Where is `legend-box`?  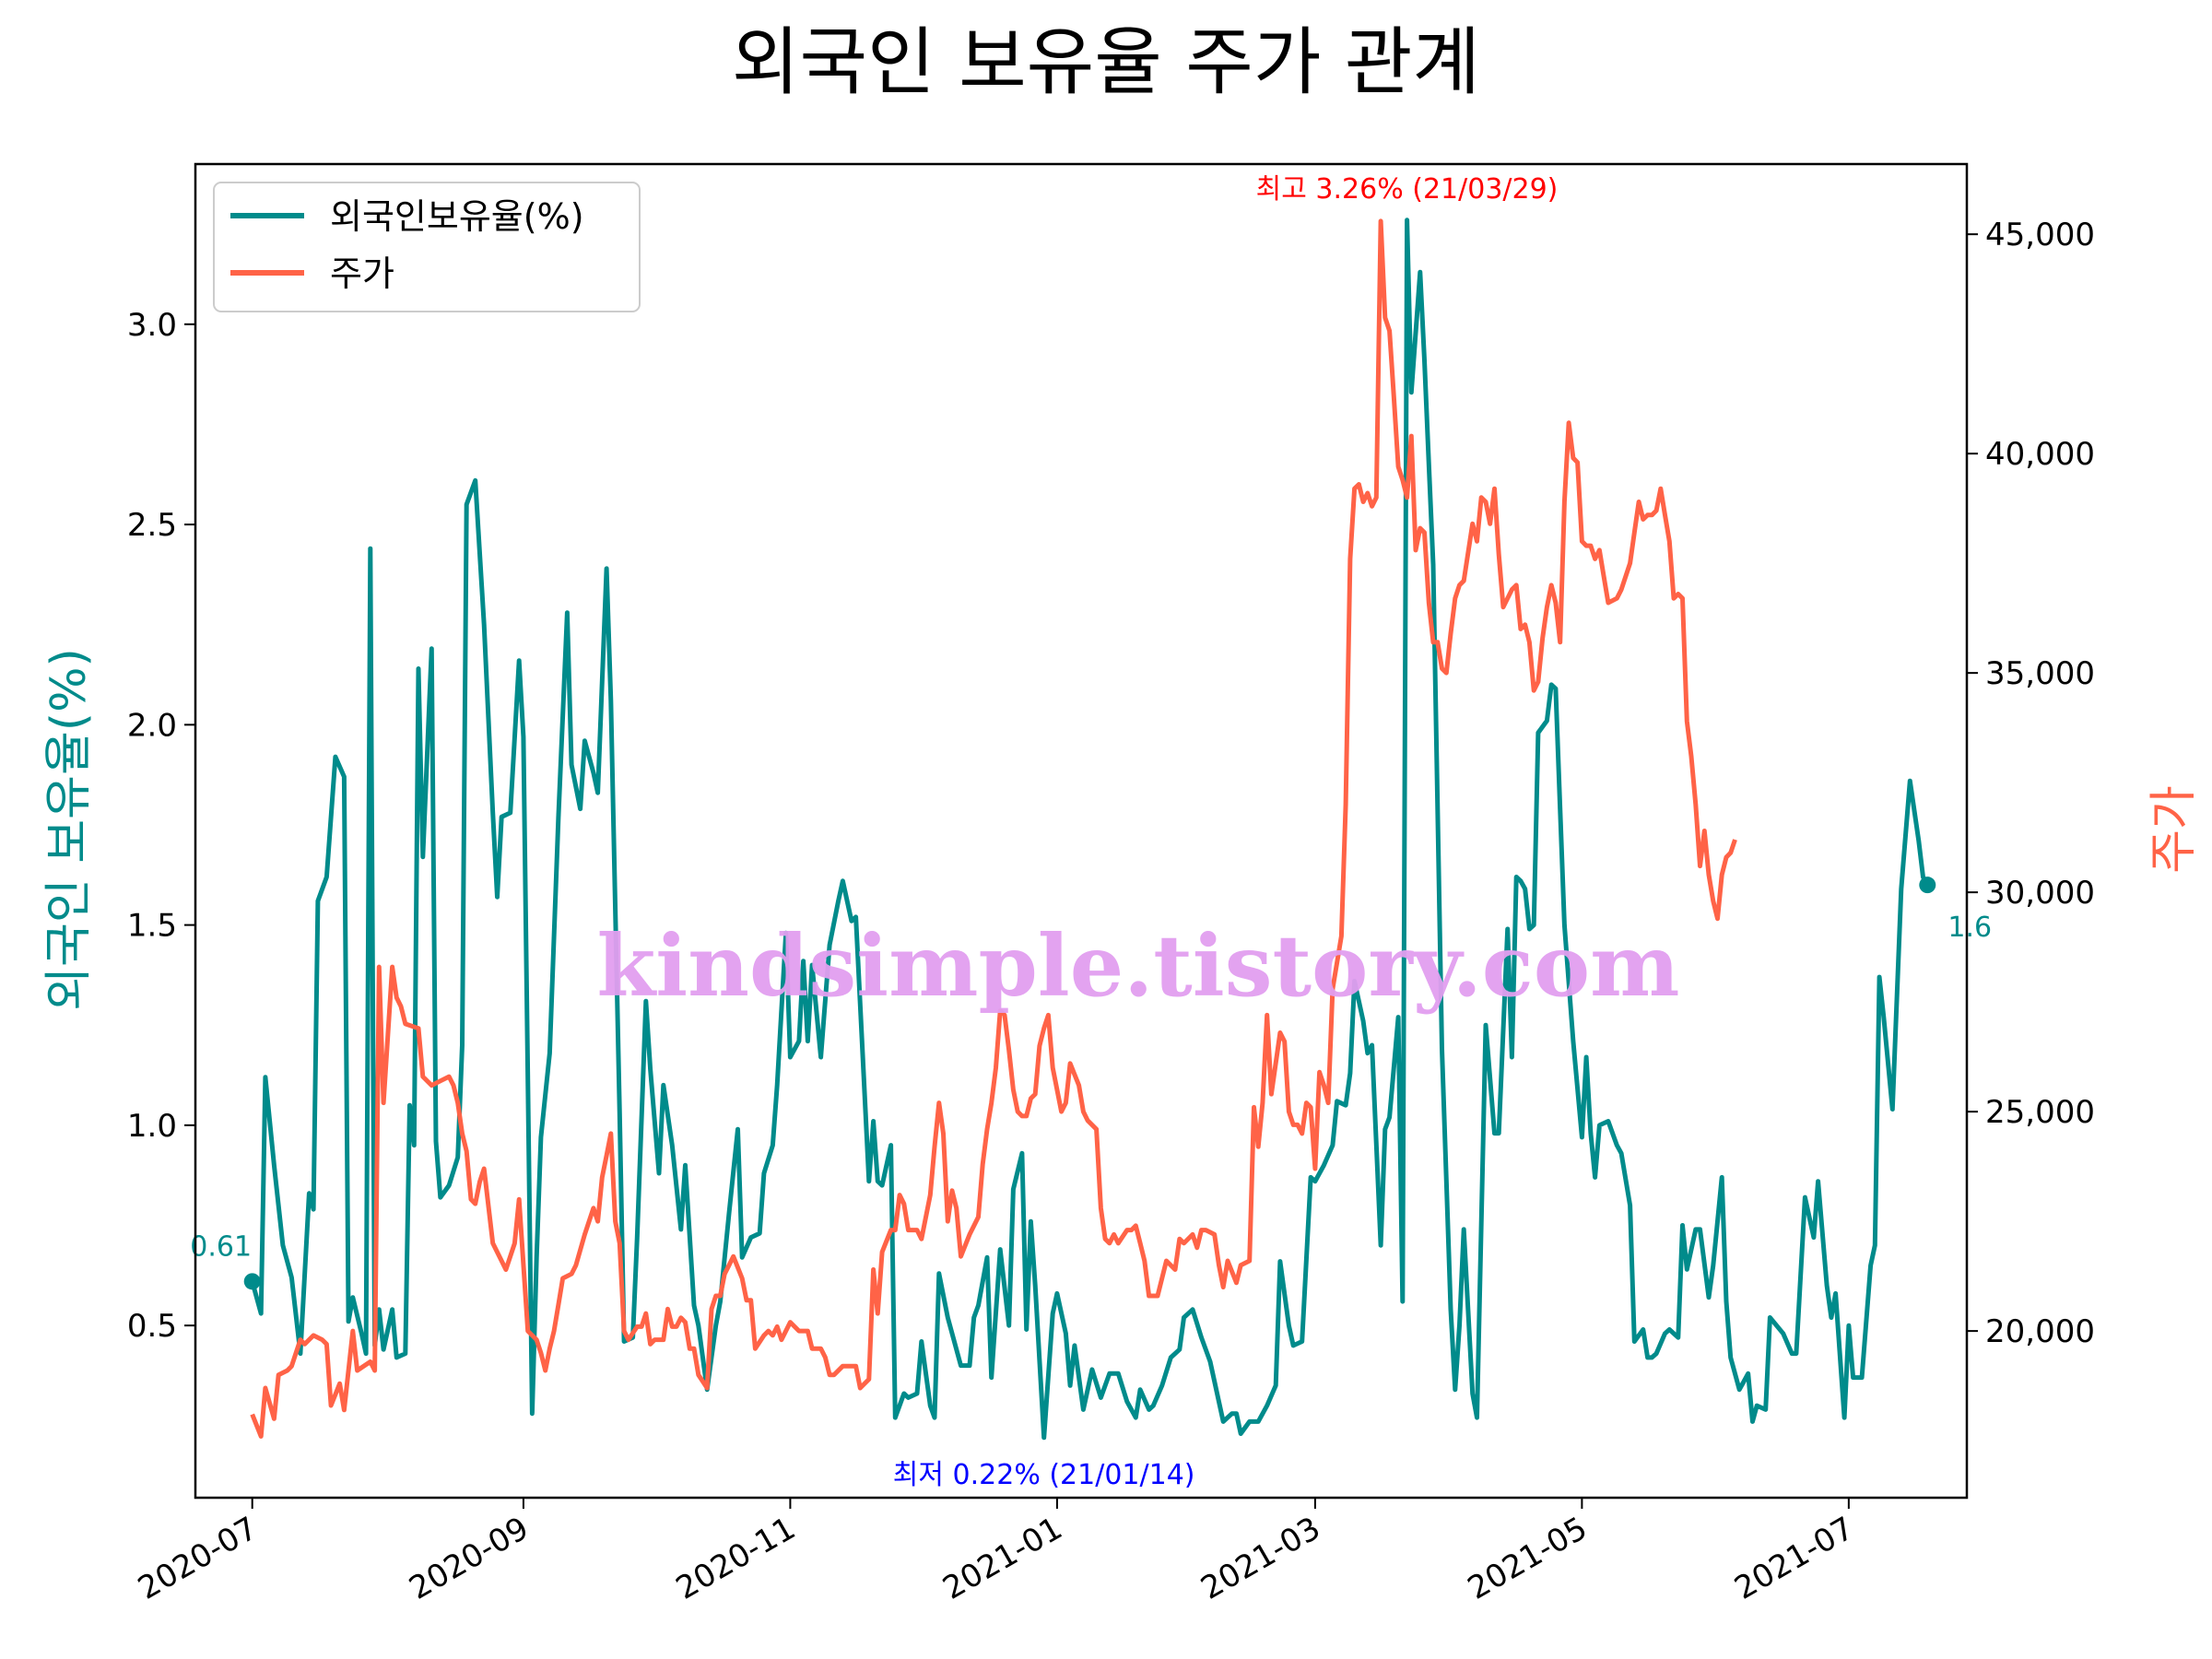 legend-box is located at coordinates (427, 247).